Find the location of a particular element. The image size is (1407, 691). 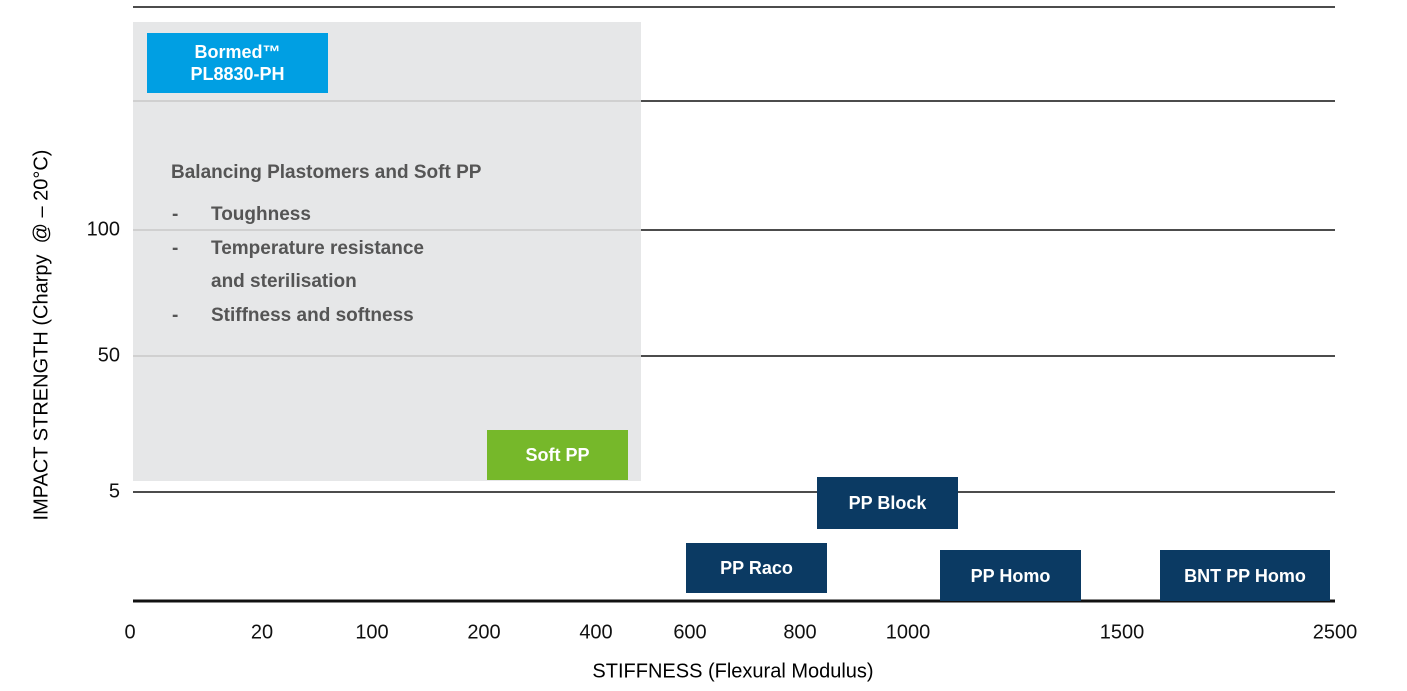

product-label: Soft PP is located at coordinates (557, 455).